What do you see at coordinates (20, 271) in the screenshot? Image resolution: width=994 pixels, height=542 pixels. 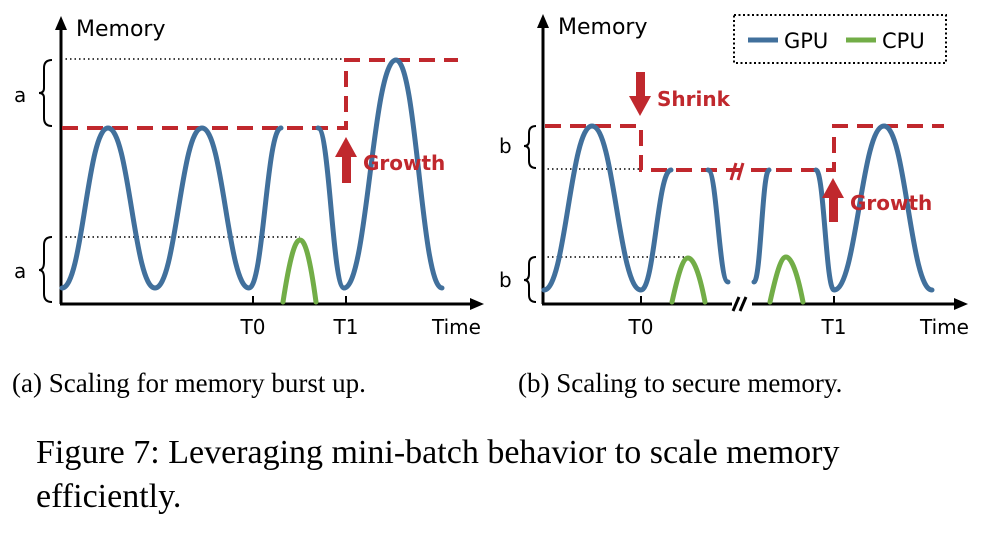 I see `panel-a-lower-brace-label: a` at bounding box center [20, 271].